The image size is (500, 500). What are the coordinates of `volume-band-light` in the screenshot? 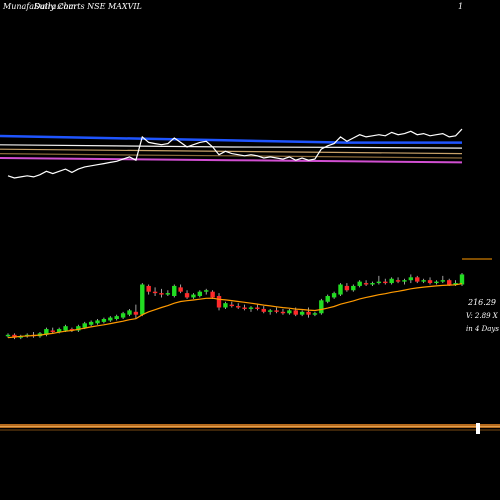 It's located at (250, 426).